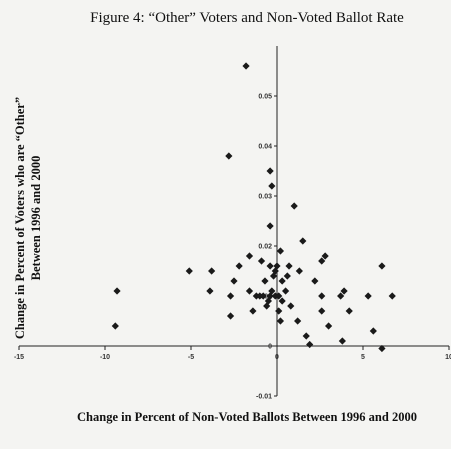  Describe the element at coordinates (19, 357) in the screenshot. I see `x-tick-label: -15` at that location.